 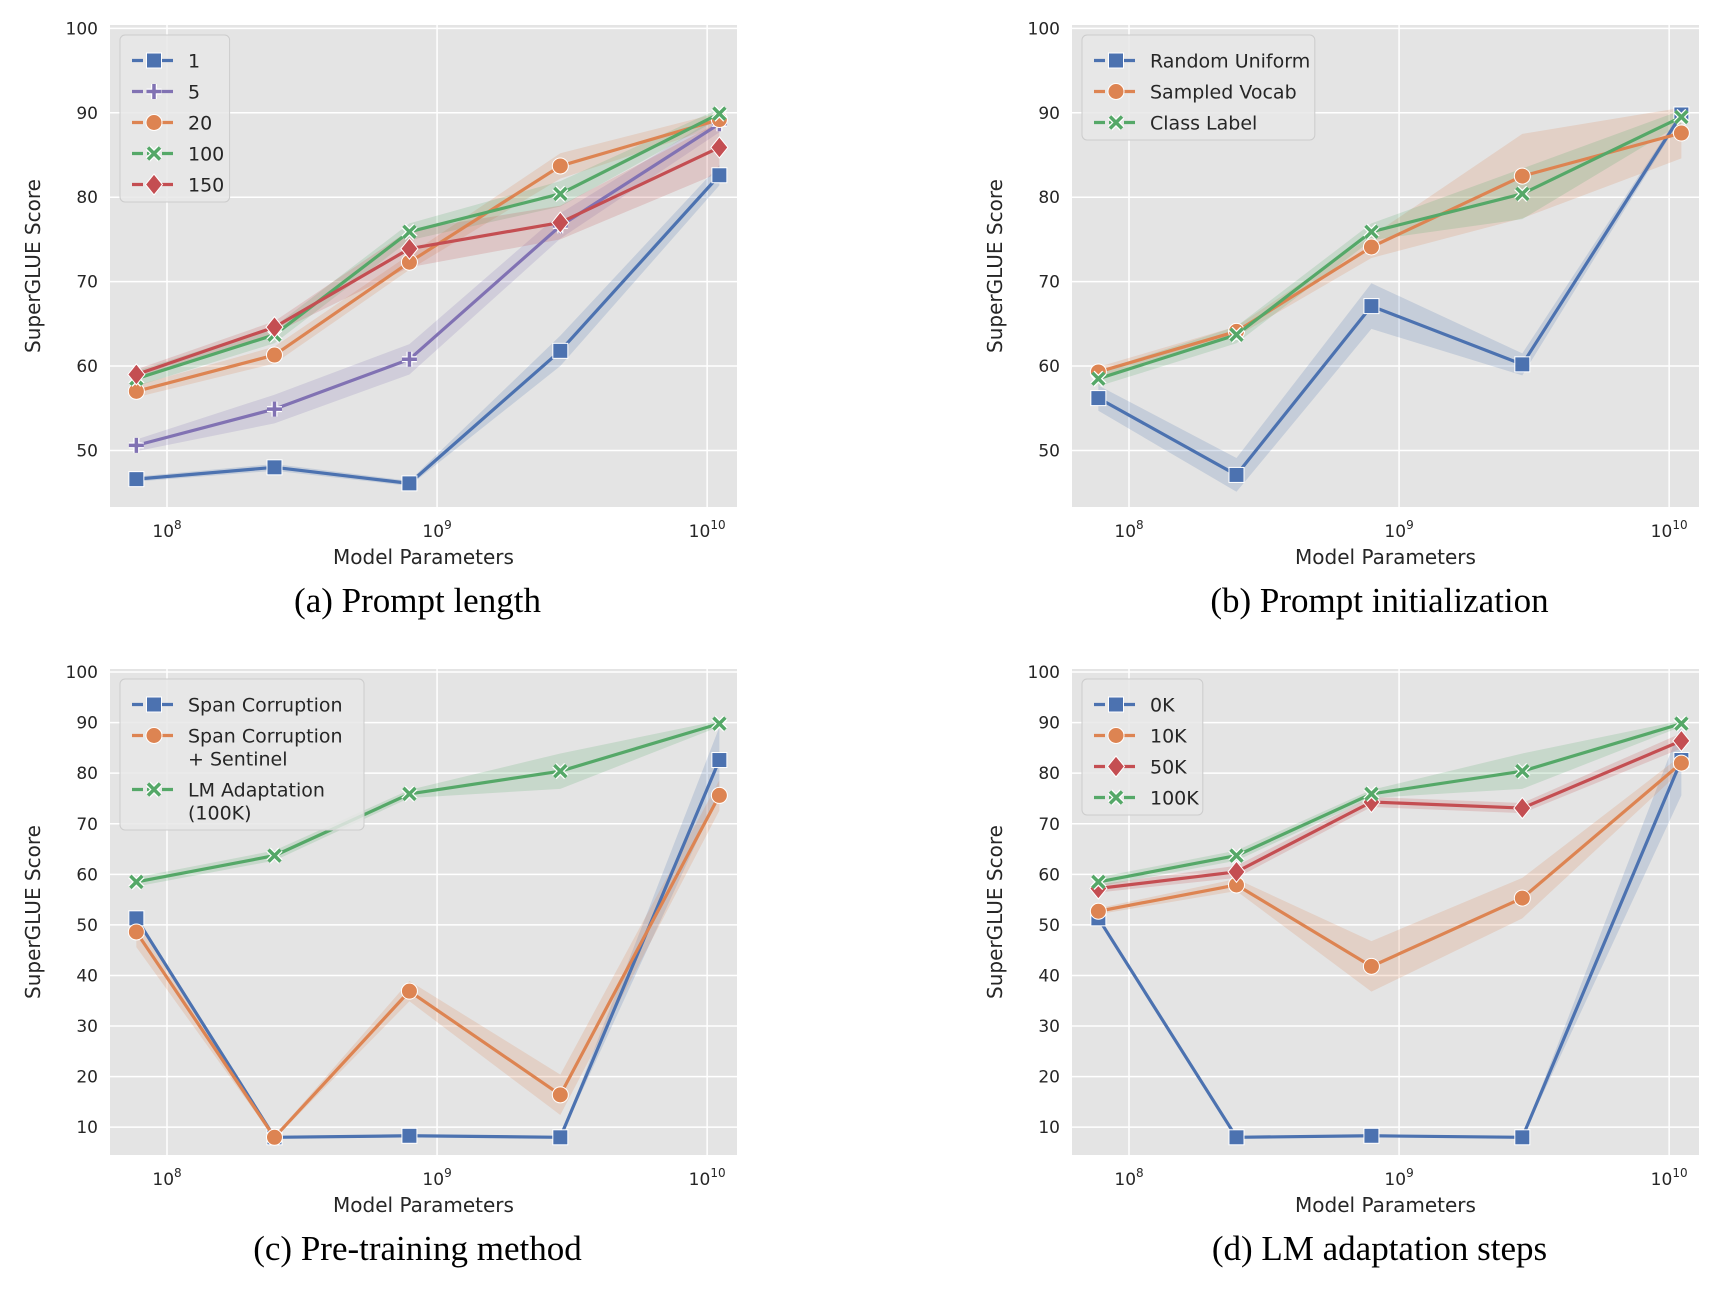 I want to click on x-tick-label: 10⁸, so click(x=166, y=530).